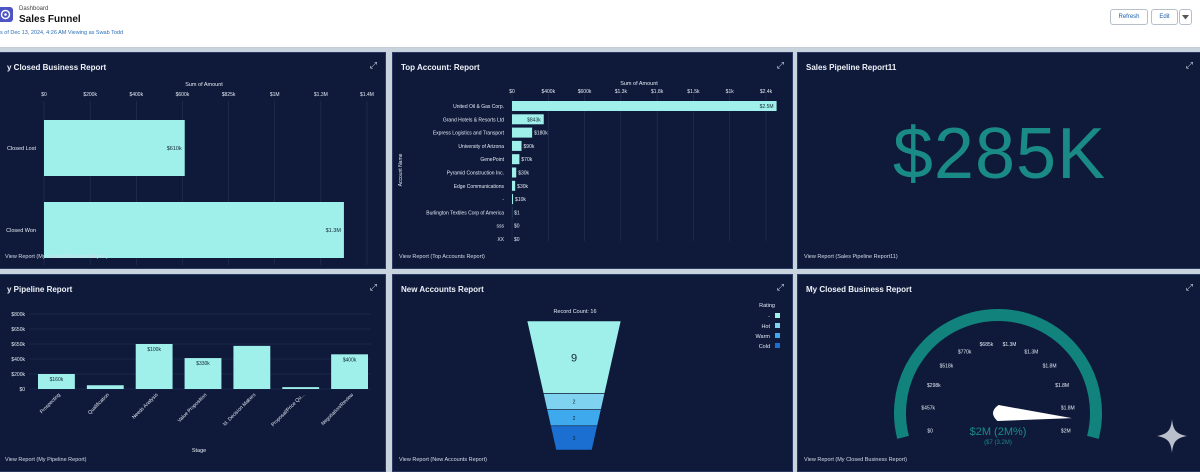 The image size is (1200, 472). What do you see at coordinates (50, 19) in the screenshot?
I see `page-title: Sales Funnel` at bounding box center [50, 19].